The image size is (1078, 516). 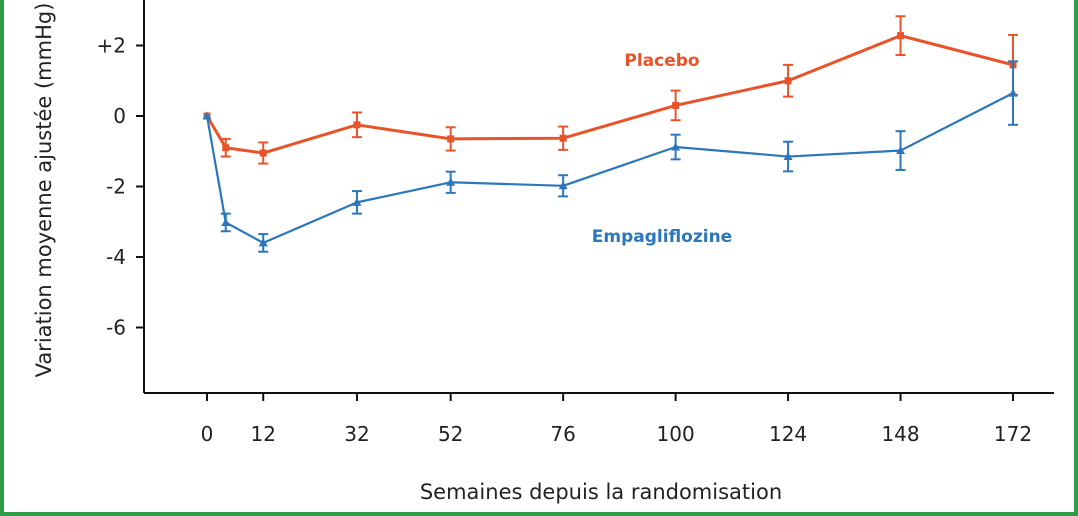 What do you see at coordinates (111, 46) in the screenshot?
I see `y-tick-label: +2` at bounding box center [111, 46].